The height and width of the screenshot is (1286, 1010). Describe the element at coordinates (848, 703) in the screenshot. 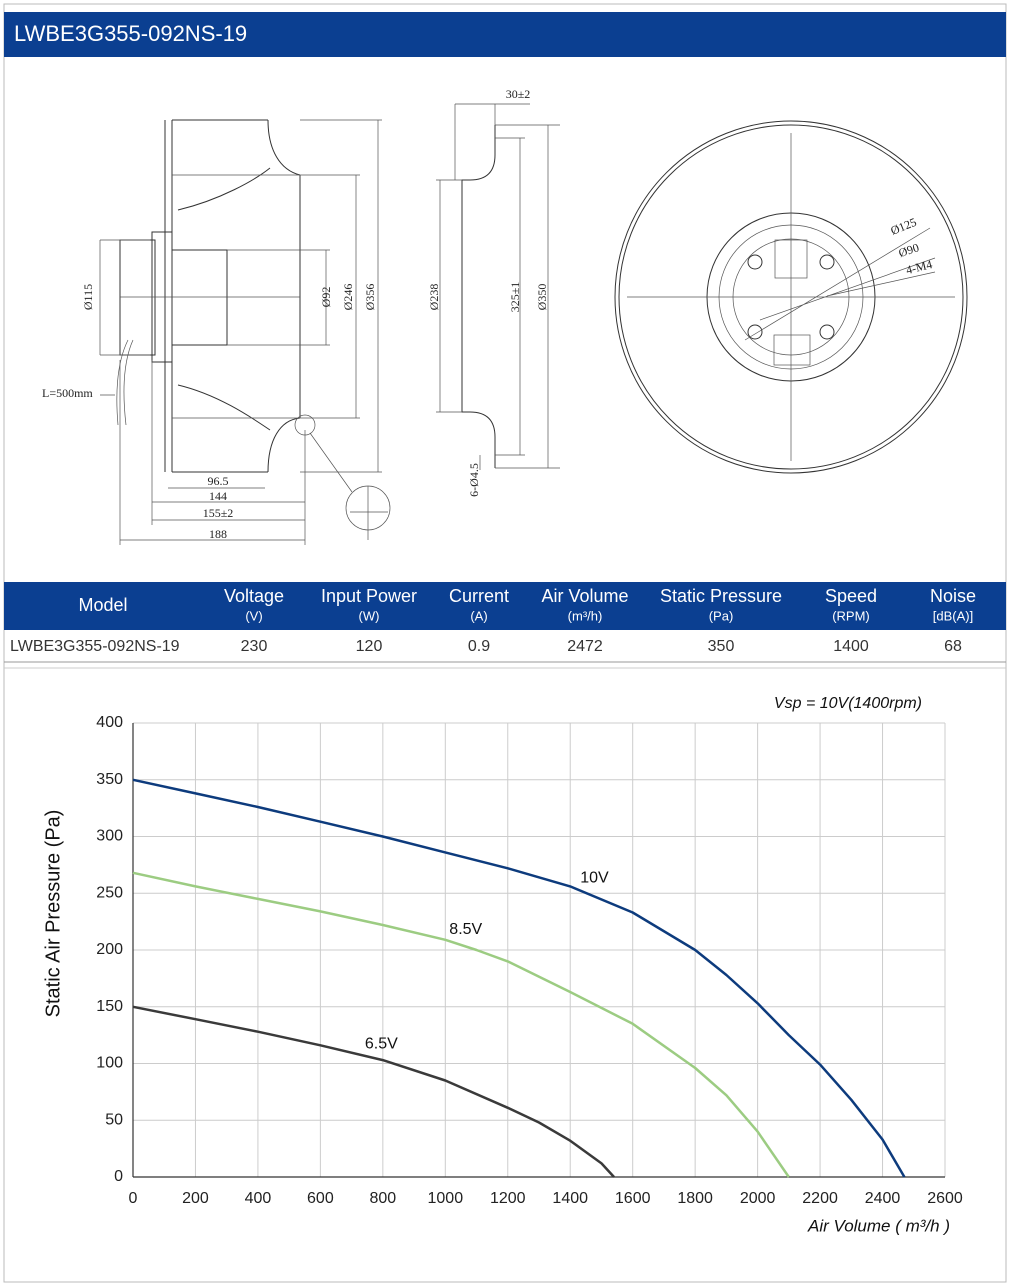

I see `annotation: Vsp = 10V(1400rpm)` at that location.